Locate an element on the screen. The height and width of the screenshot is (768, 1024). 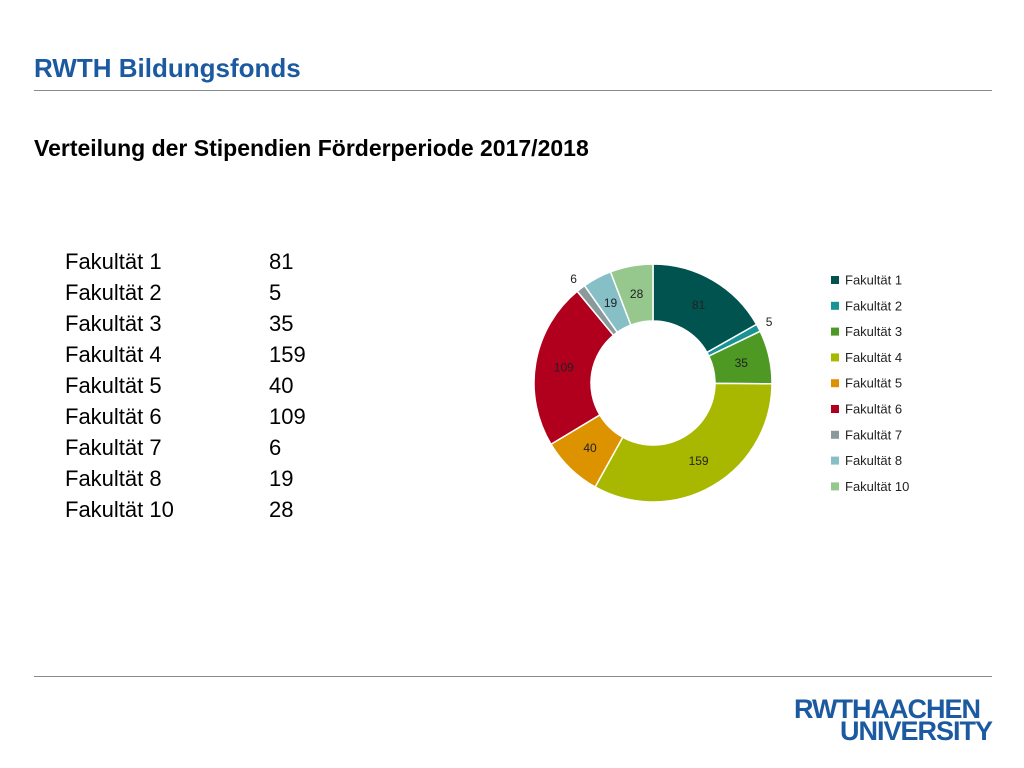
faculty-value: 159 is located at coordinates (287, 354).